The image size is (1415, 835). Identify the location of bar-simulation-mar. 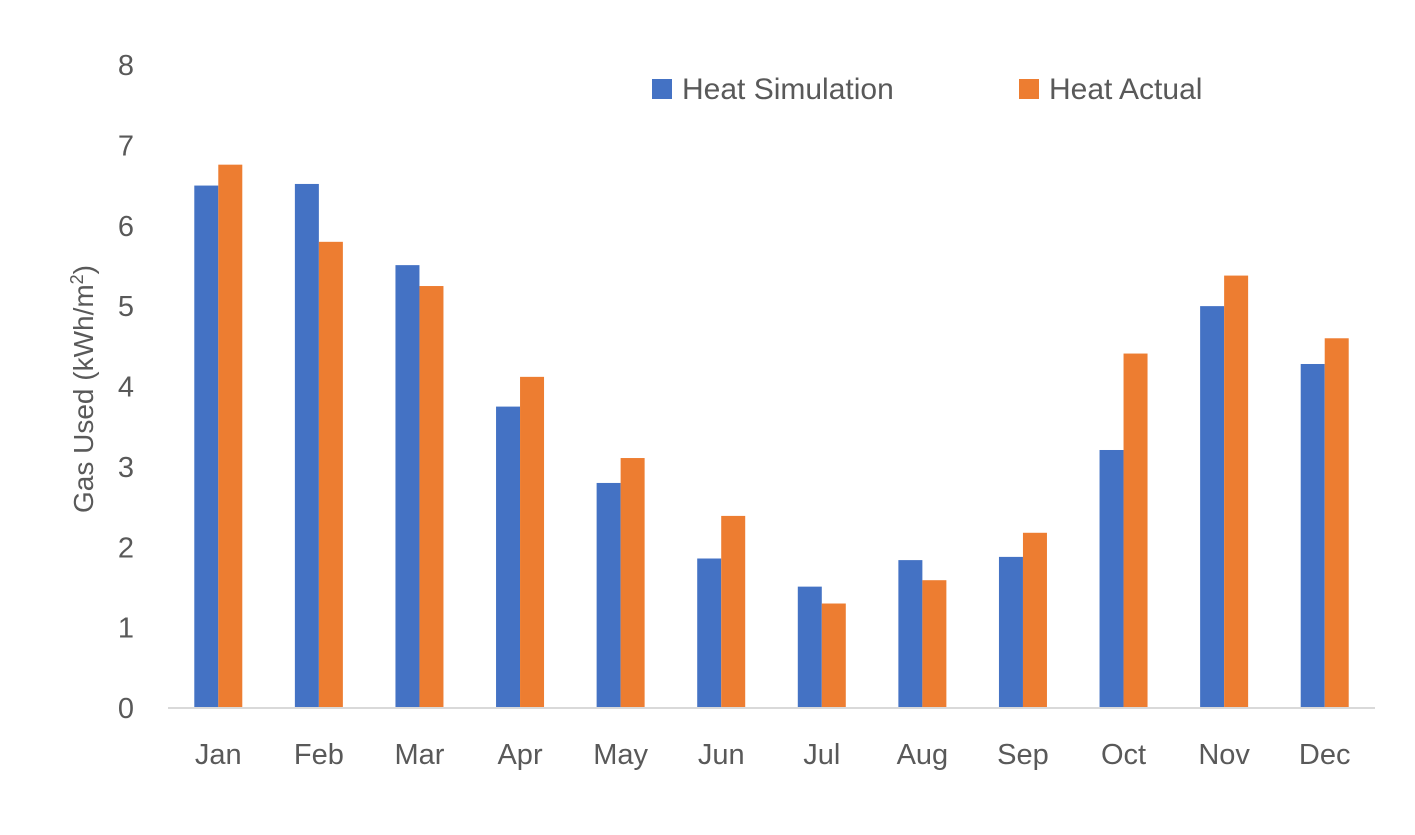
(407, 486).